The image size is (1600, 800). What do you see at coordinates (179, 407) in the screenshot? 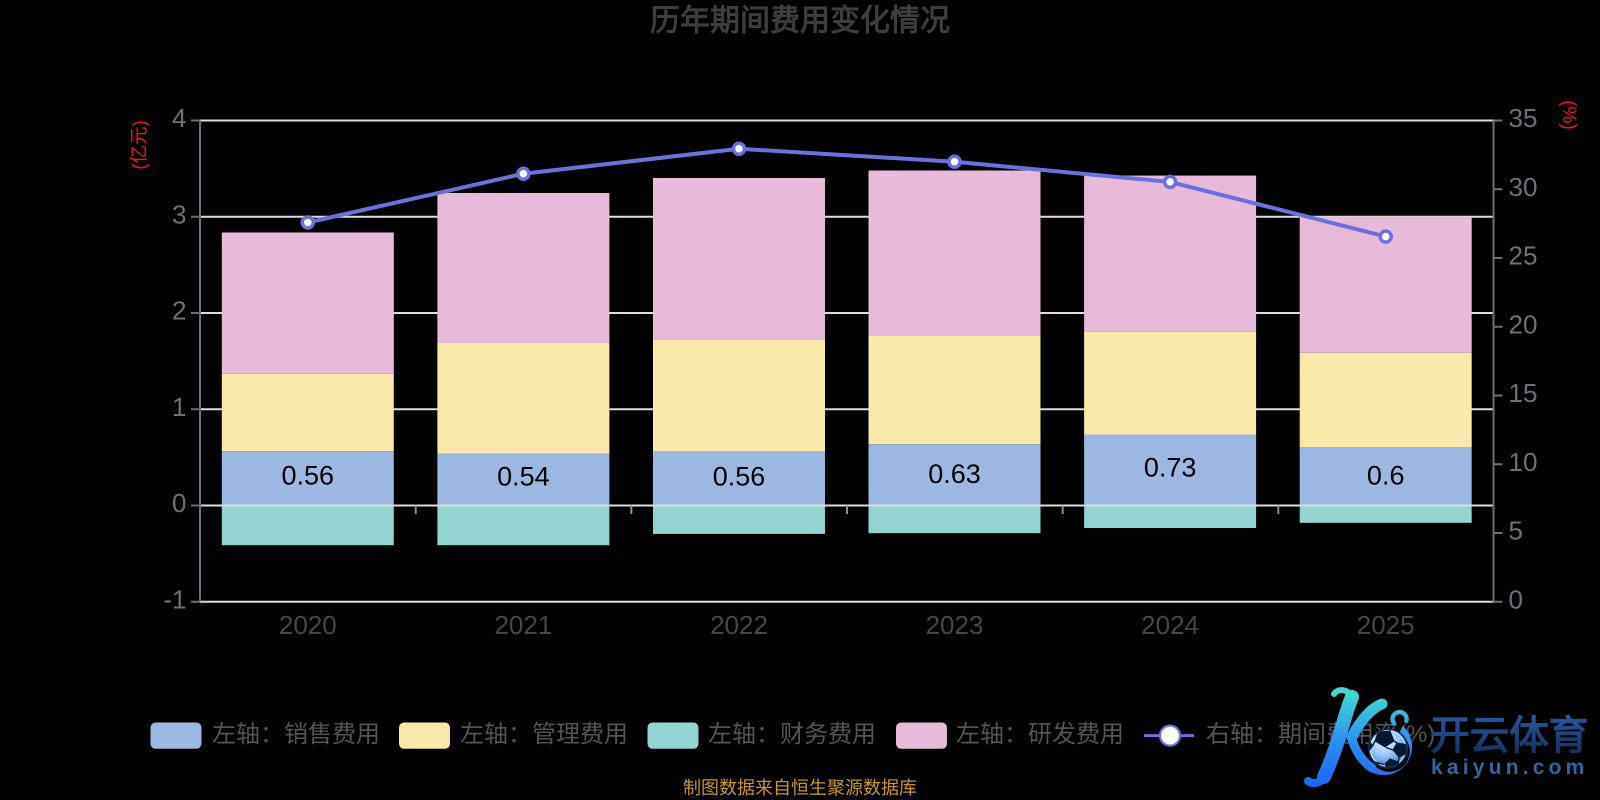
I see `svg-text: 1` at bounding box center [179, 407].